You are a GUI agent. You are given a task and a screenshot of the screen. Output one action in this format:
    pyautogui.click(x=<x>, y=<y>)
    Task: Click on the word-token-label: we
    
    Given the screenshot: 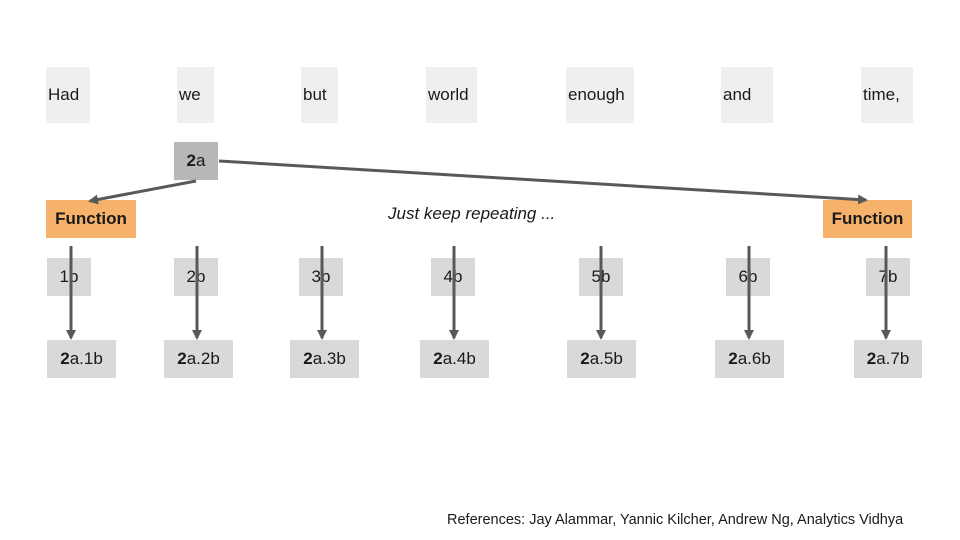 What is the action you would take?
    pyautogui.click(x=190, y=94)
    